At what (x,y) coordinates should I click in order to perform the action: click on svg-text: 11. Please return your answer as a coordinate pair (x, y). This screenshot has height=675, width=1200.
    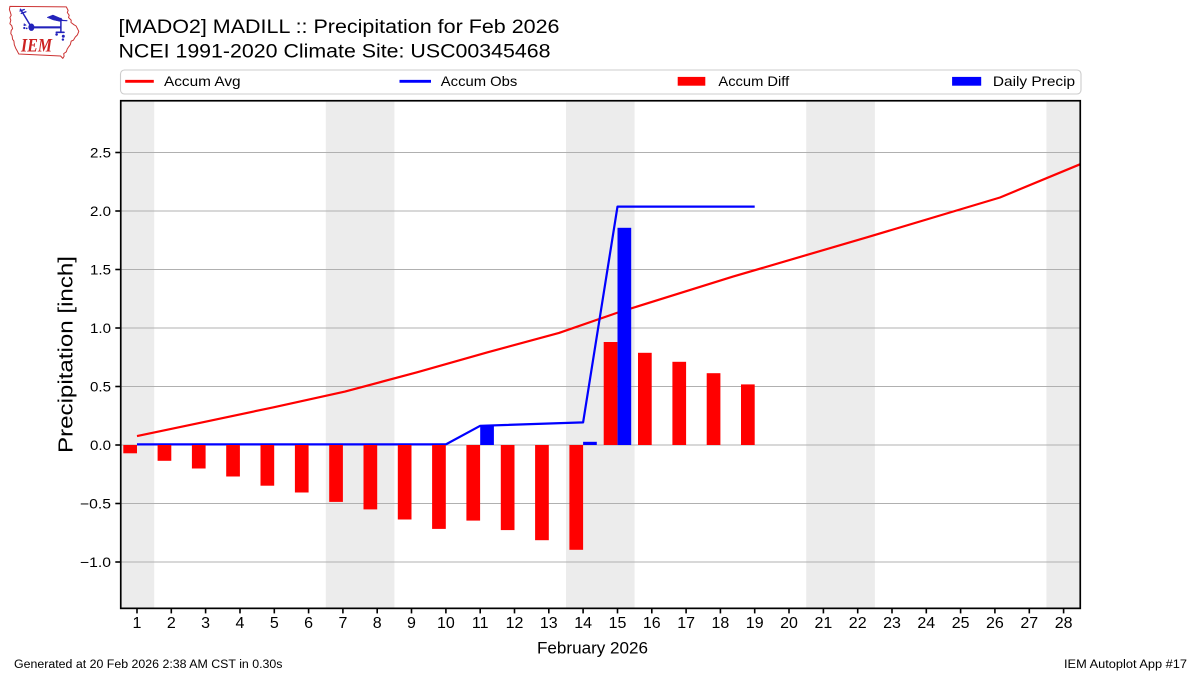
    Looking at the image, I should click on (480, 623).